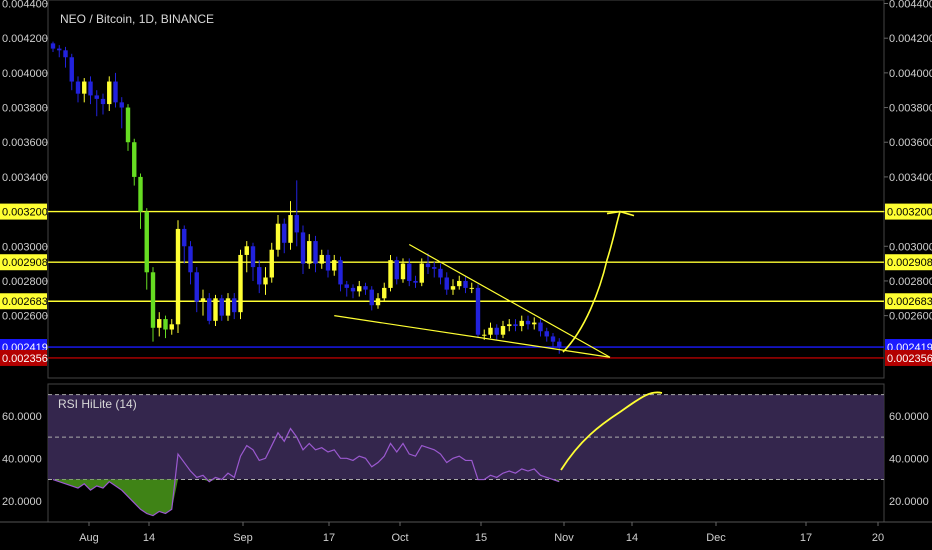  Describe the element at coordinates (89, 538) in the screenshot. I see `time-tick-label: Aug` at that location.